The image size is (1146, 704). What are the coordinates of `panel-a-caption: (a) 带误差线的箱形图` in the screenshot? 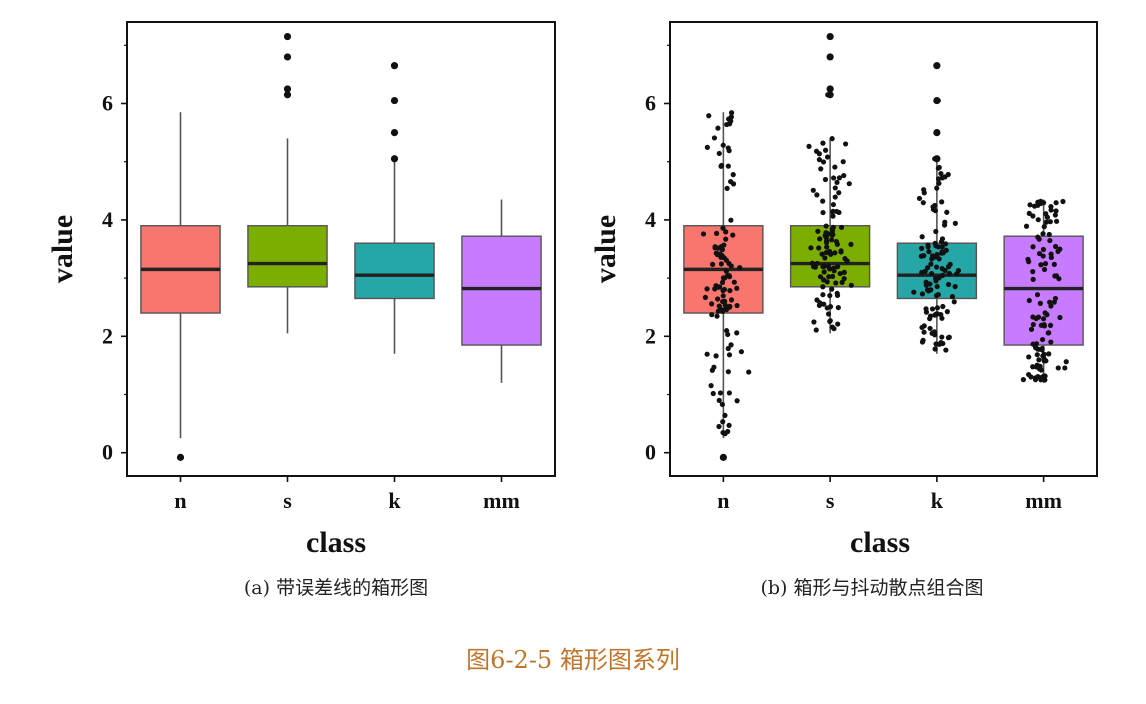 It's located at (336, 588).